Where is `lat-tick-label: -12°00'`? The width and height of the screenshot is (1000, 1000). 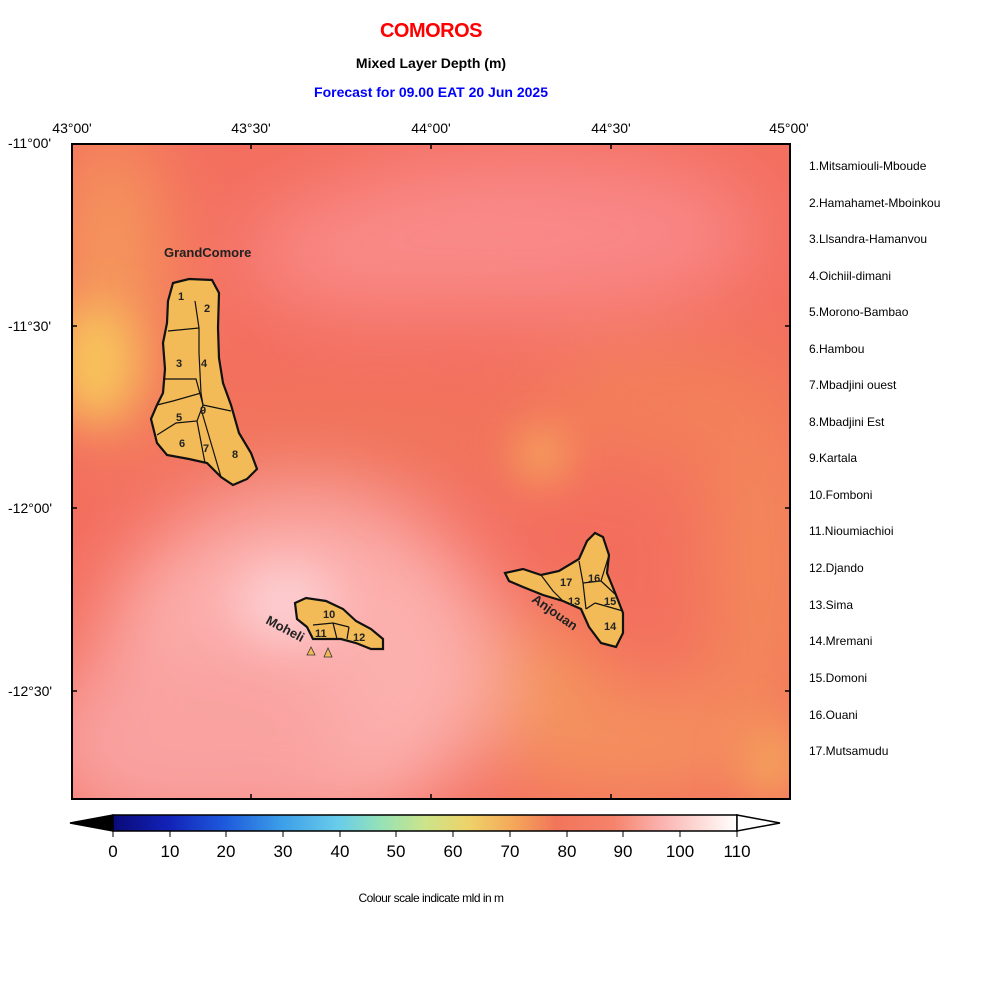 lat-tick-label: -12°00' is located at coordinates (30, 508).